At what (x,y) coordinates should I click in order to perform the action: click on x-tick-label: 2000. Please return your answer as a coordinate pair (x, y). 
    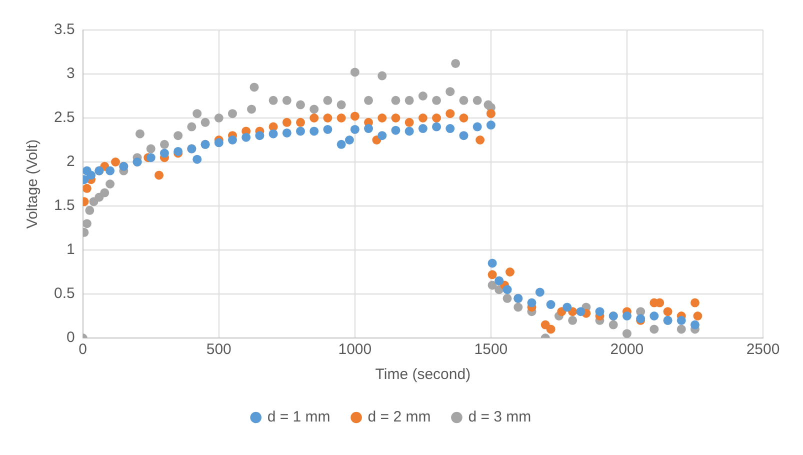
    Looking at the image, I should click on (627, 349).